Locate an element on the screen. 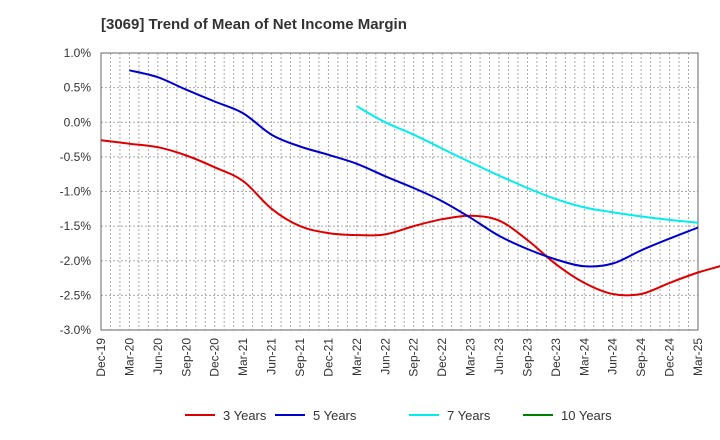 This screenshot has width=720, height=440. legend: 3 Years 5 Years 7 Years 10 Years is located at coordinates (398, 415).